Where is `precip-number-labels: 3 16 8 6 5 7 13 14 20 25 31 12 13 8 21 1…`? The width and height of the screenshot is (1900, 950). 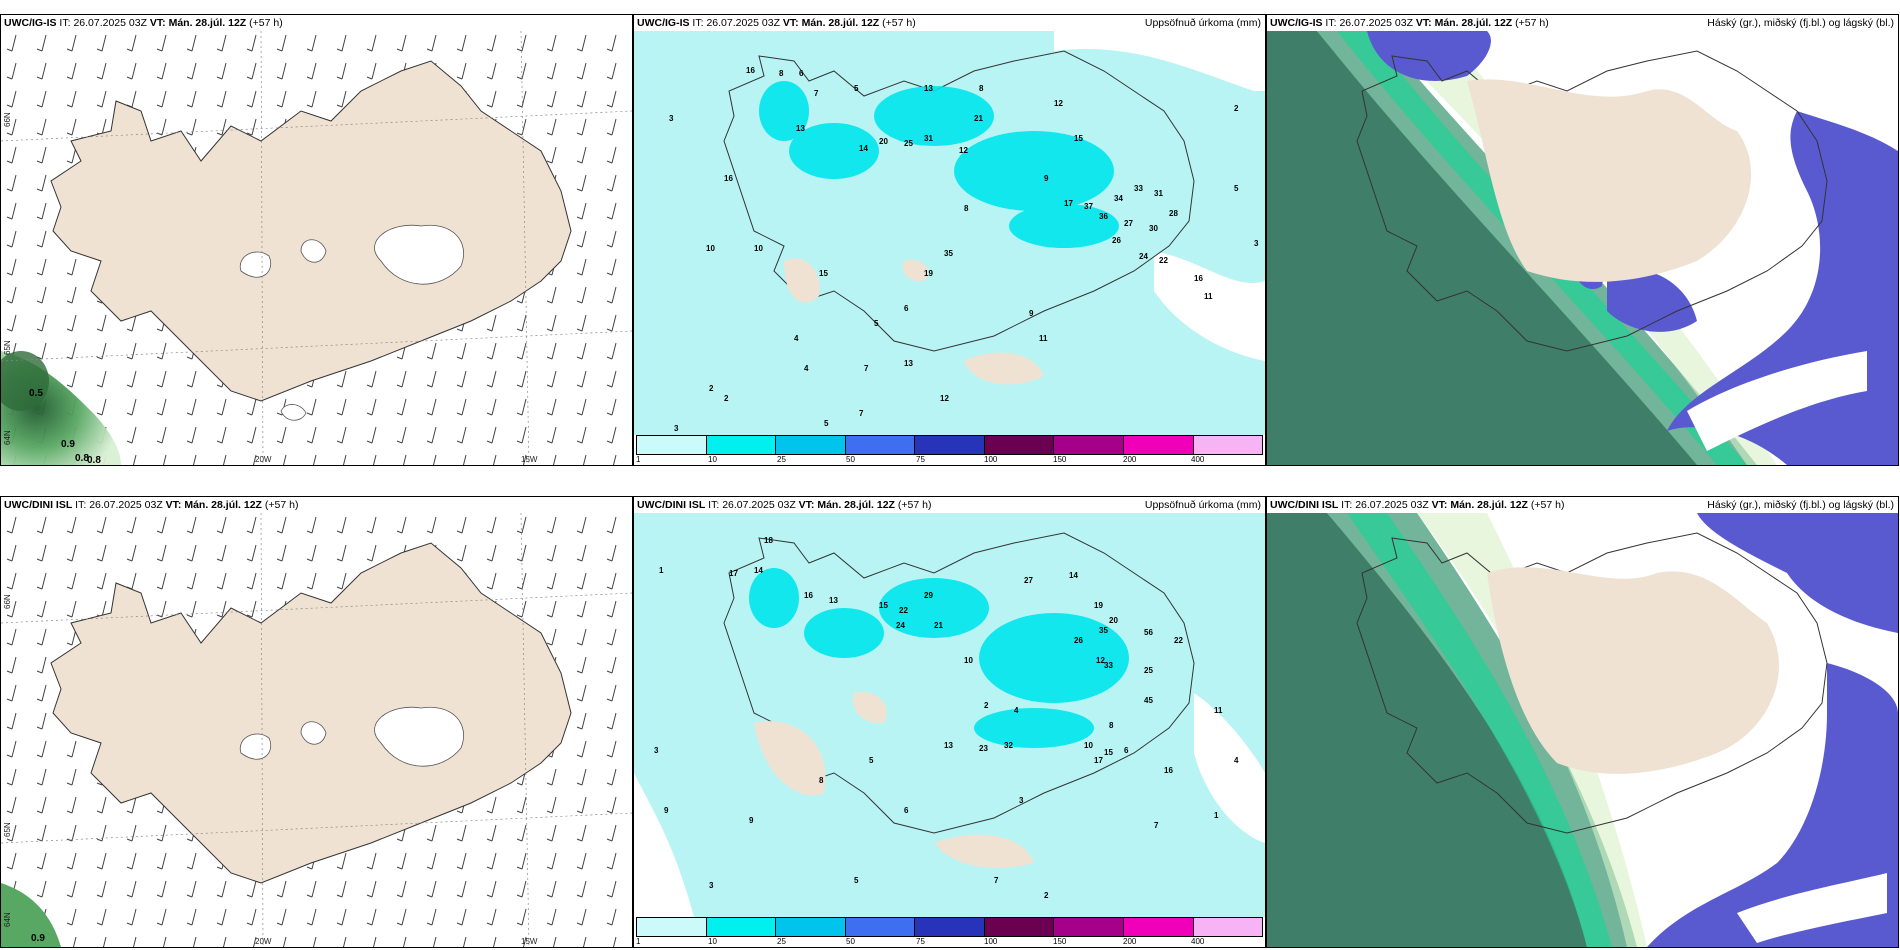
precip-number-labels: 3 16 8 6 5 7 13 14 20 25 31 12 13 8 21 1… is located at coordinates (964, 249).